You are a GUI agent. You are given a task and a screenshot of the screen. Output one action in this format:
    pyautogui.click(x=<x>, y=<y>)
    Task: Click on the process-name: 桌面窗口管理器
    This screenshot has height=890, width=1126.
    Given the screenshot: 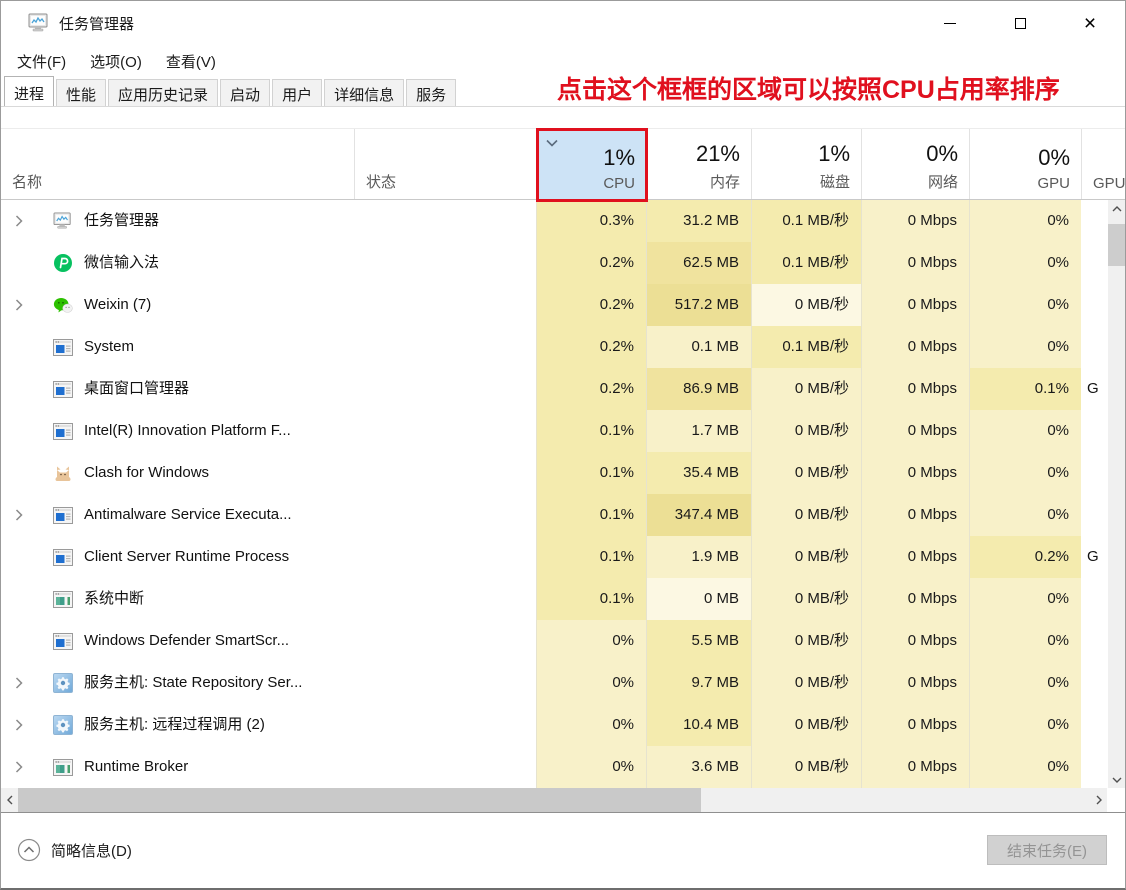 What is the action you would take?
    pyautogui.click(x=137, y=388)
    